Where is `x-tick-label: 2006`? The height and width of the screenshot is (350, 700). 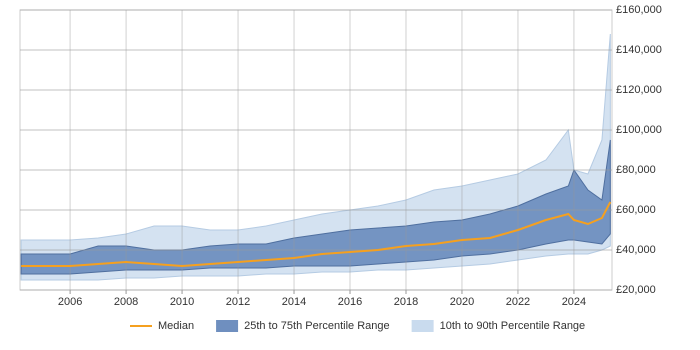 x-tick-label: 2006 is located at coordinates (70, 302).